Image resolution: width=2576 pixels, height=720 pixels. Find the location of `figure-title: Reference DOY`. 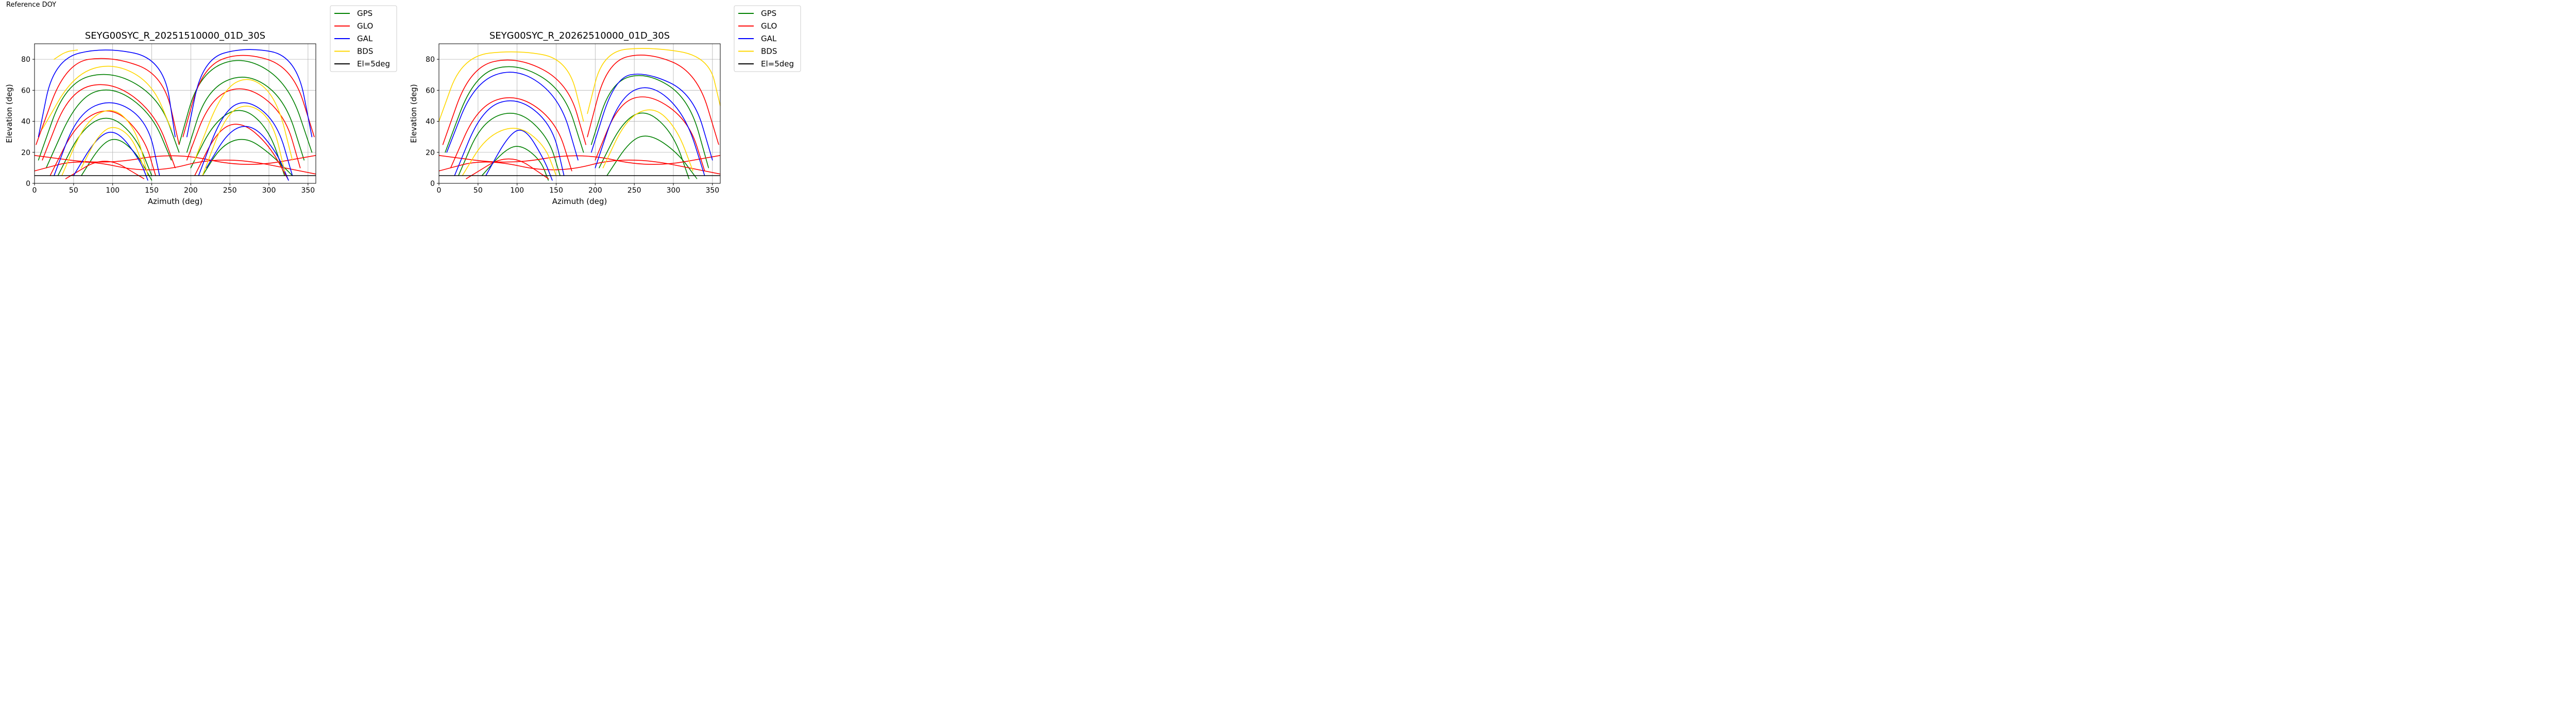

figure-title: Reference DOY is located at coordinates (31, 5).